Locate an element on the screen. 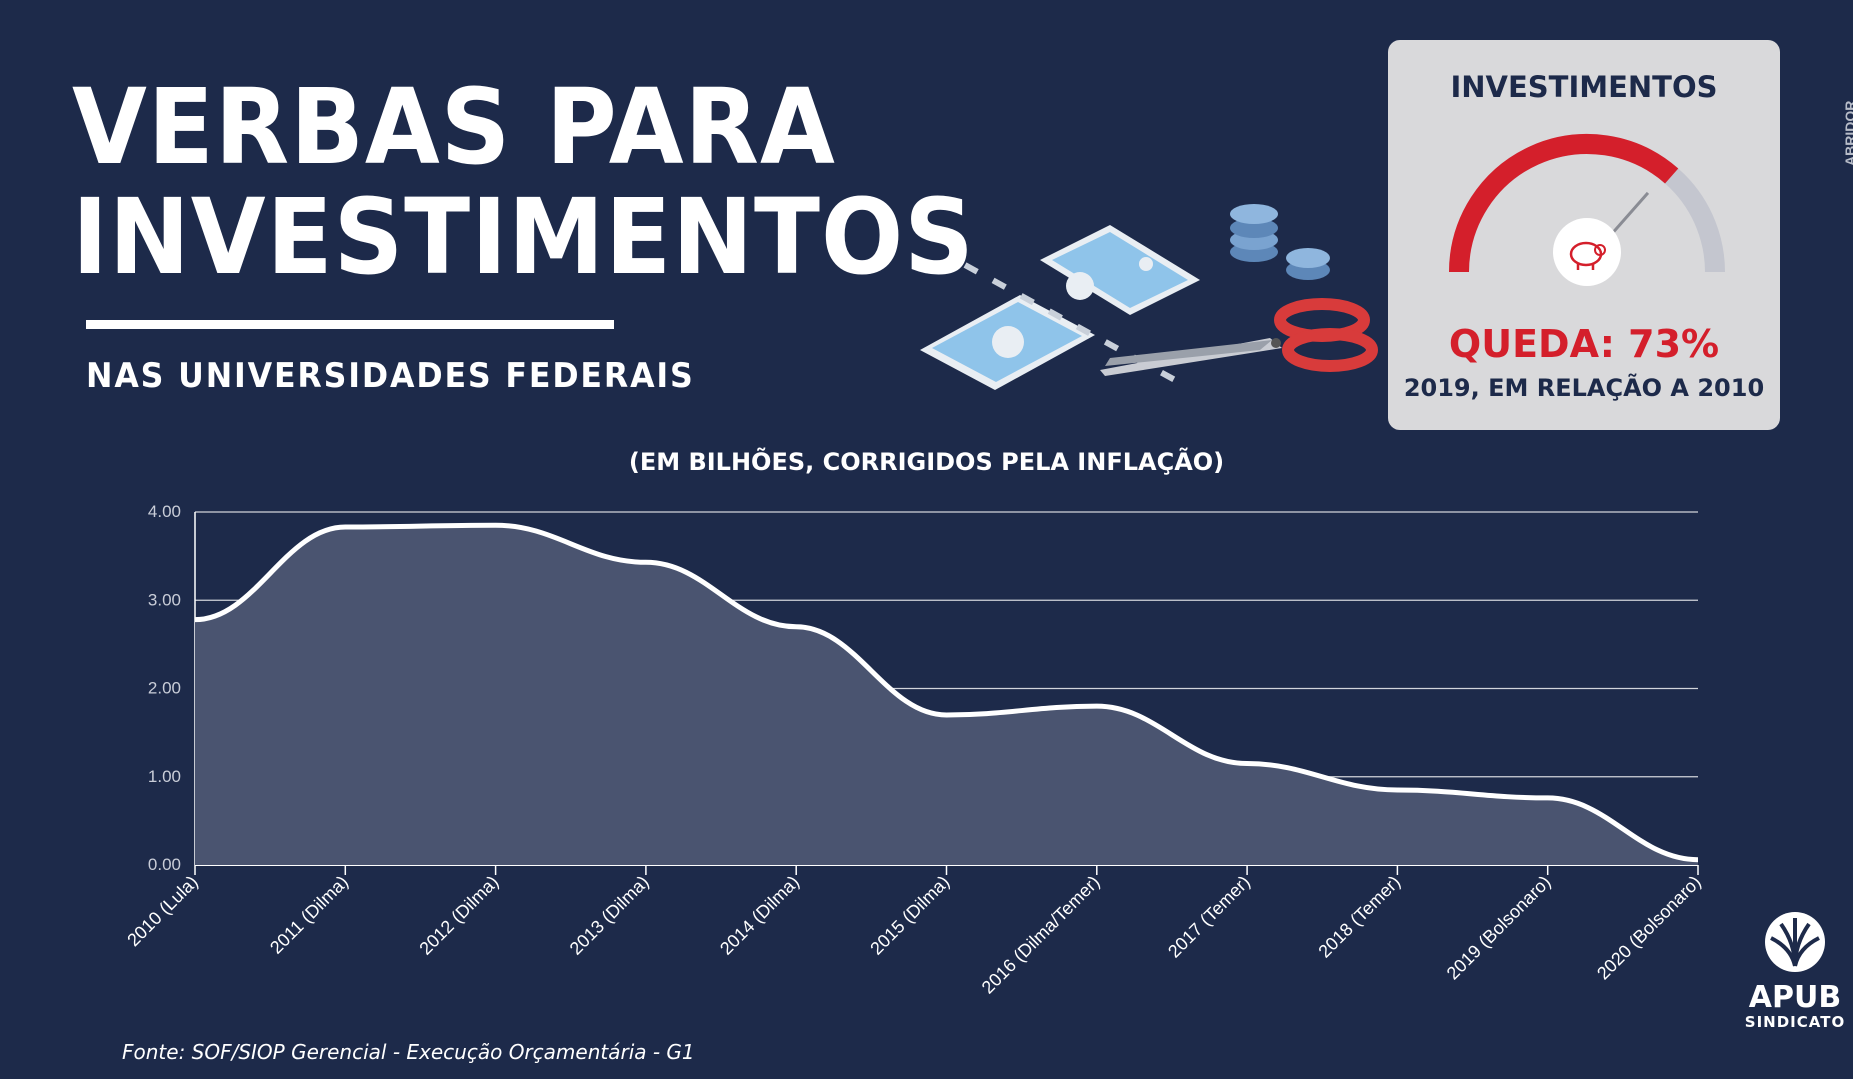 The height and width of the screenshot is (1079, 1853). logo-name: APUB is located at coordinates (1795, 997).